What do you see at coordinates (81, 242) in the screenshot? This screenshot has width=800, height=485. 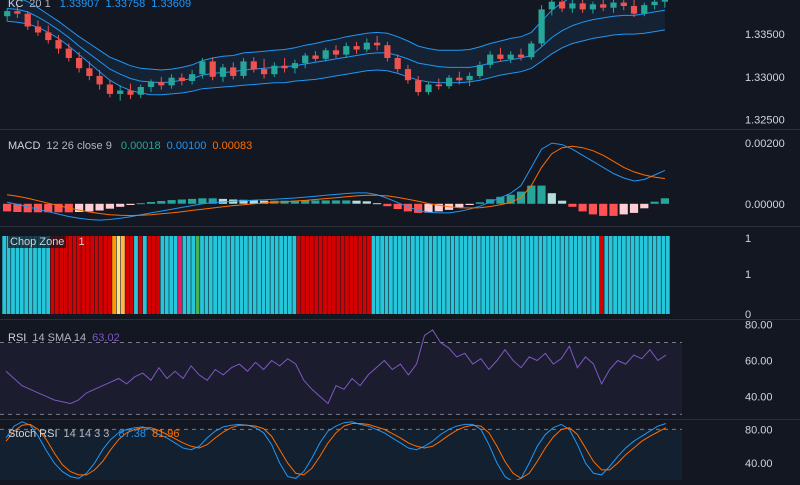 I see `chop-zone-legend-value: 1` at bounding box center [81, 242].